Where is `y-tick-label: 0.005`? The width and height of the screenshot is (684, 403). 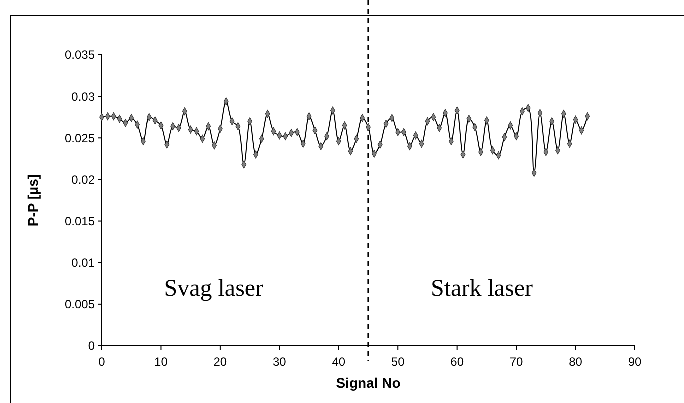 y-tick-label: 0.005 is located at coordinates (80, 305).